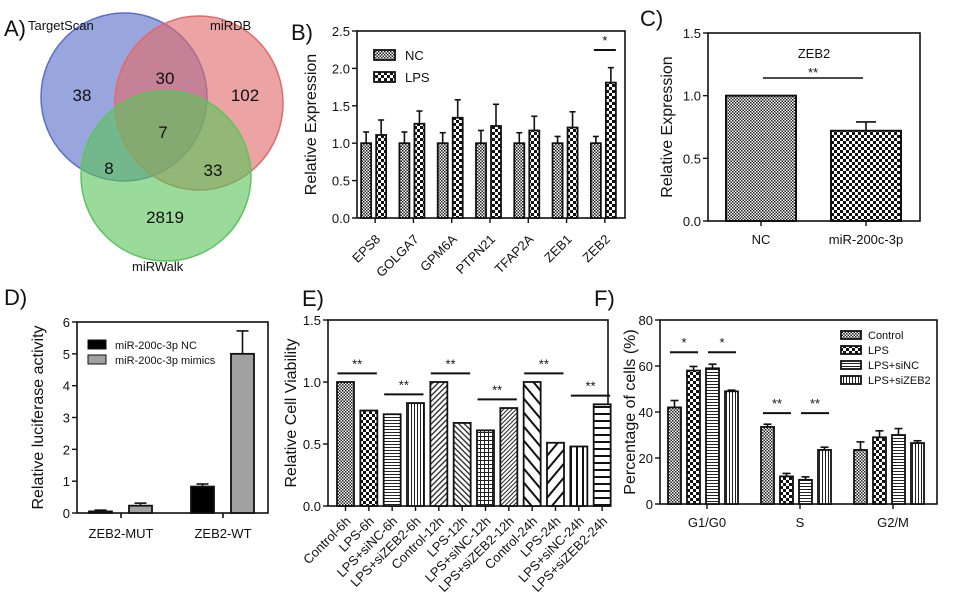 The height and width of the screenshot is (612, 955). I want to click on y-axis-label: Relative luciferase activity, so click(38, 417).